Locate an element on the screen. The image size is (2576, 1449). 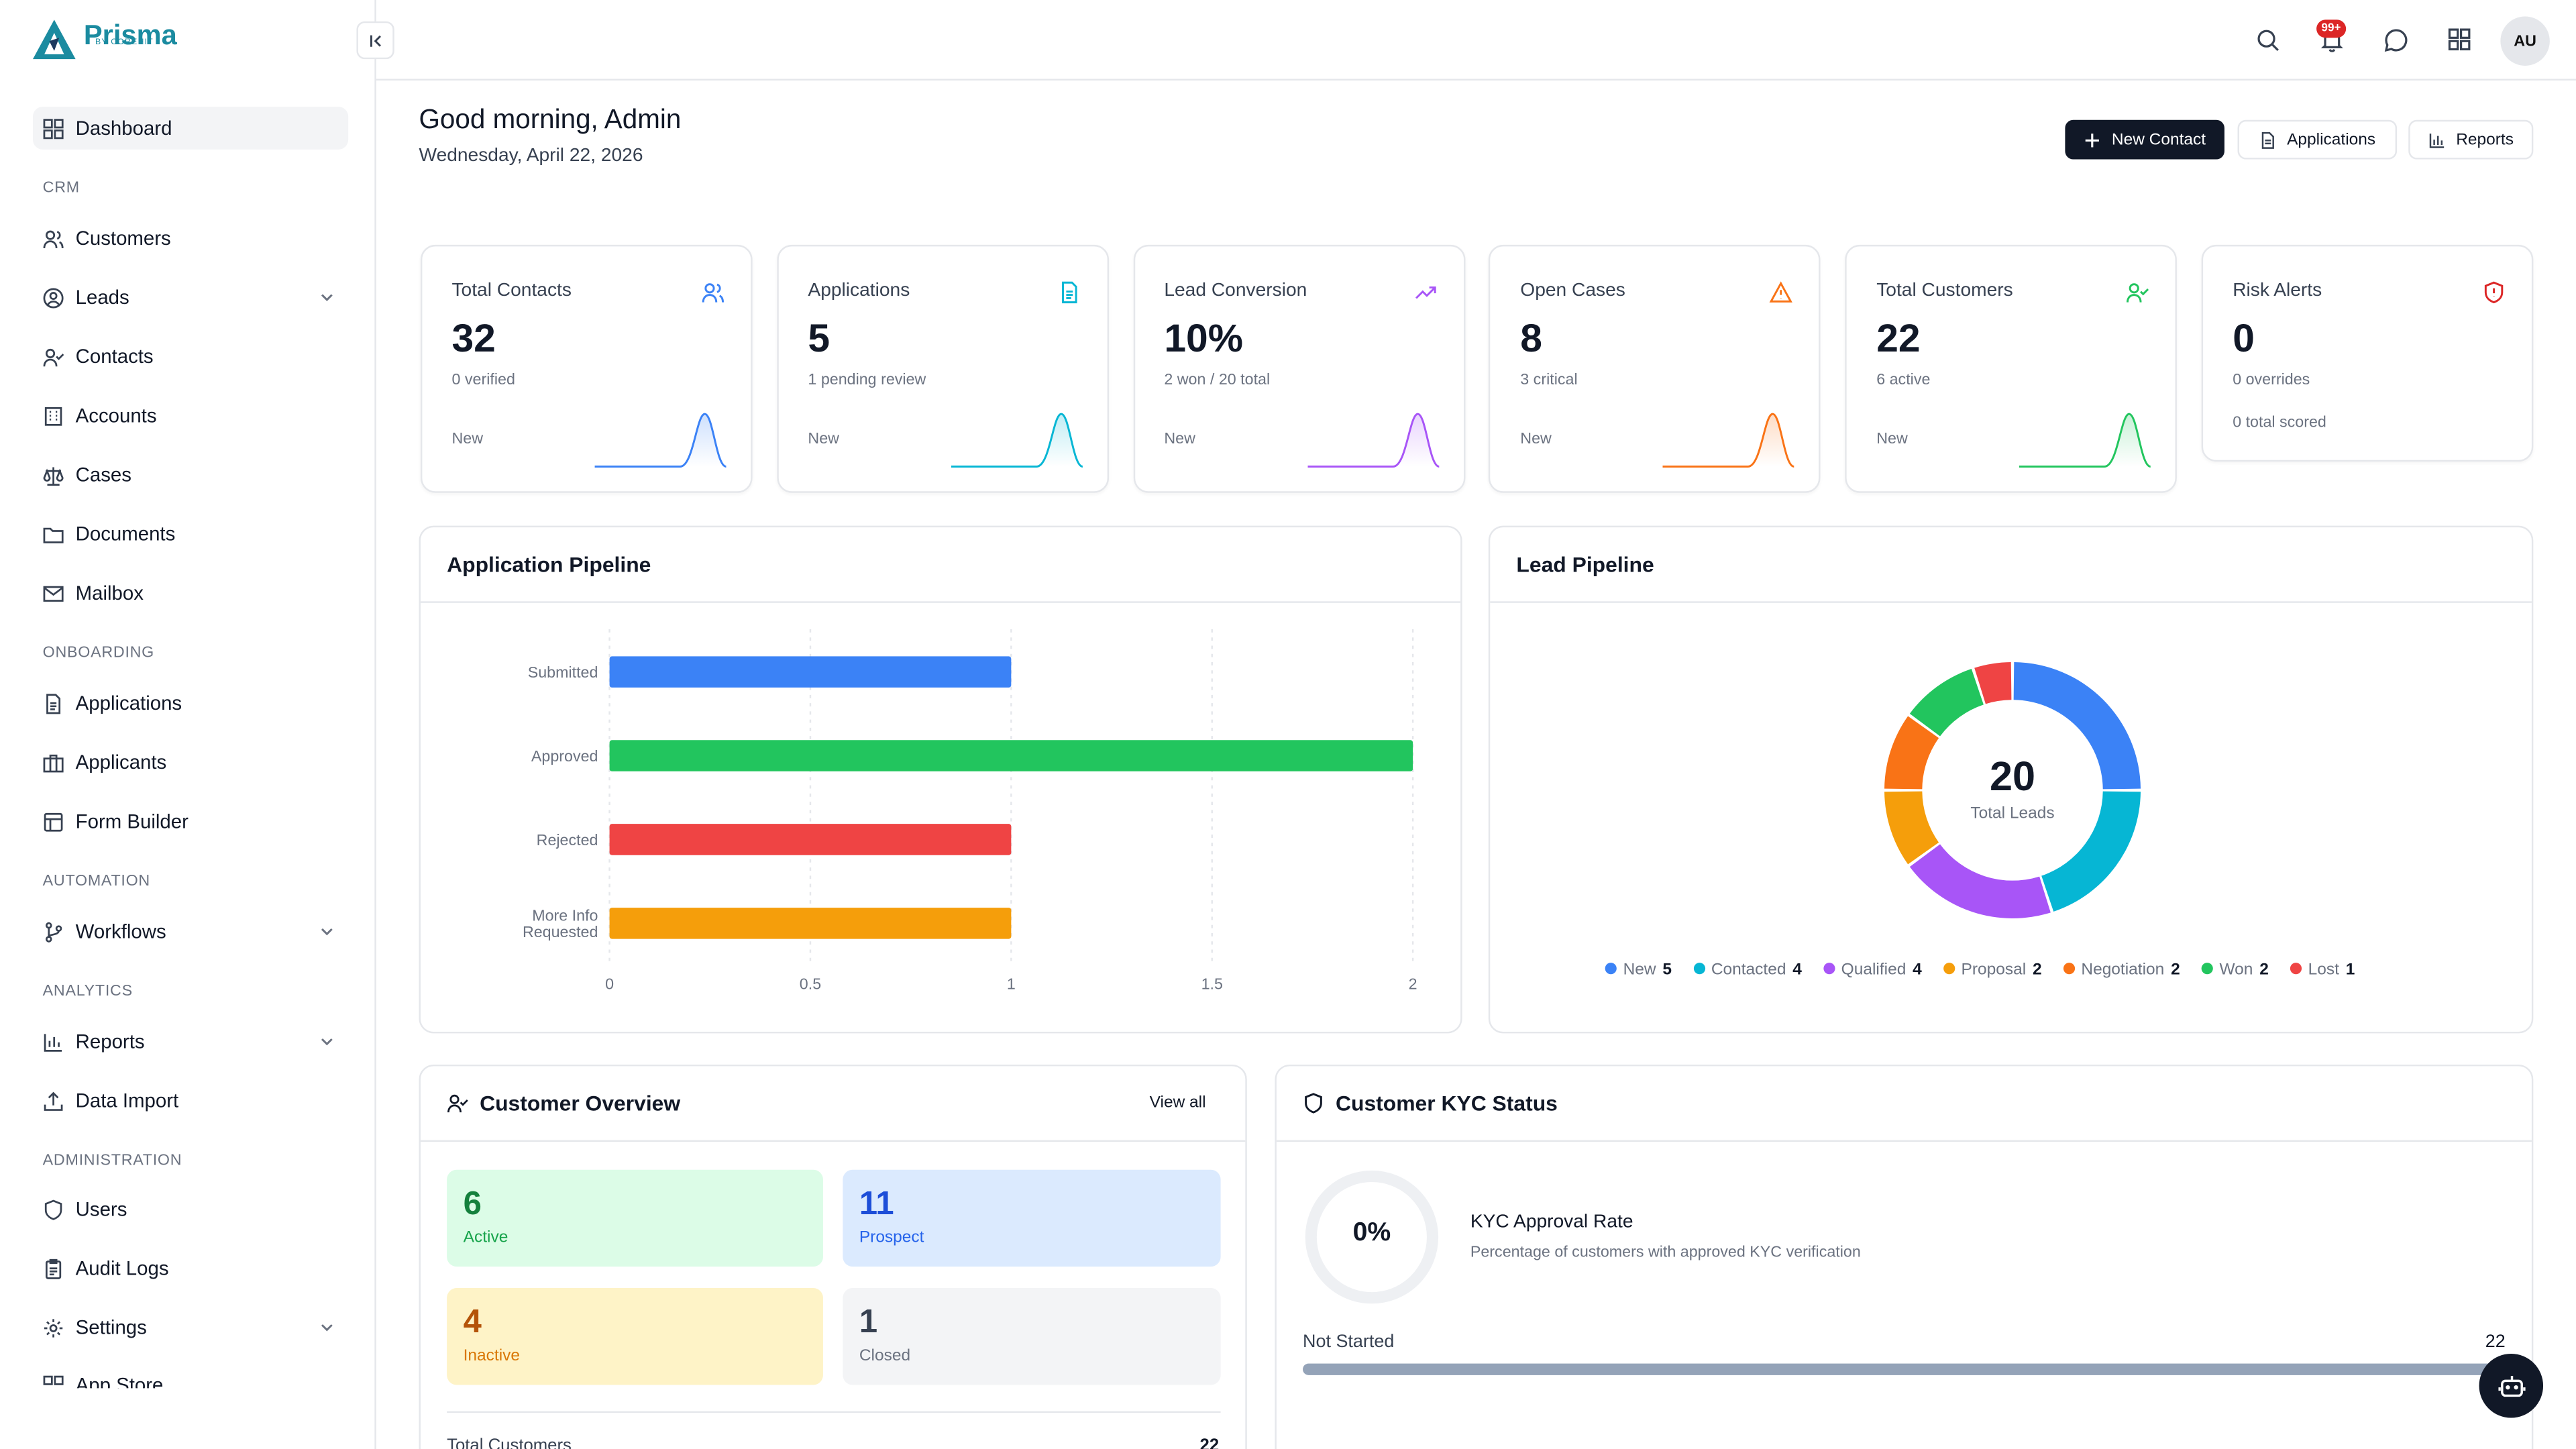
nav-audit-logs-label: Audit Logs is located at coordinates (122, 1268).